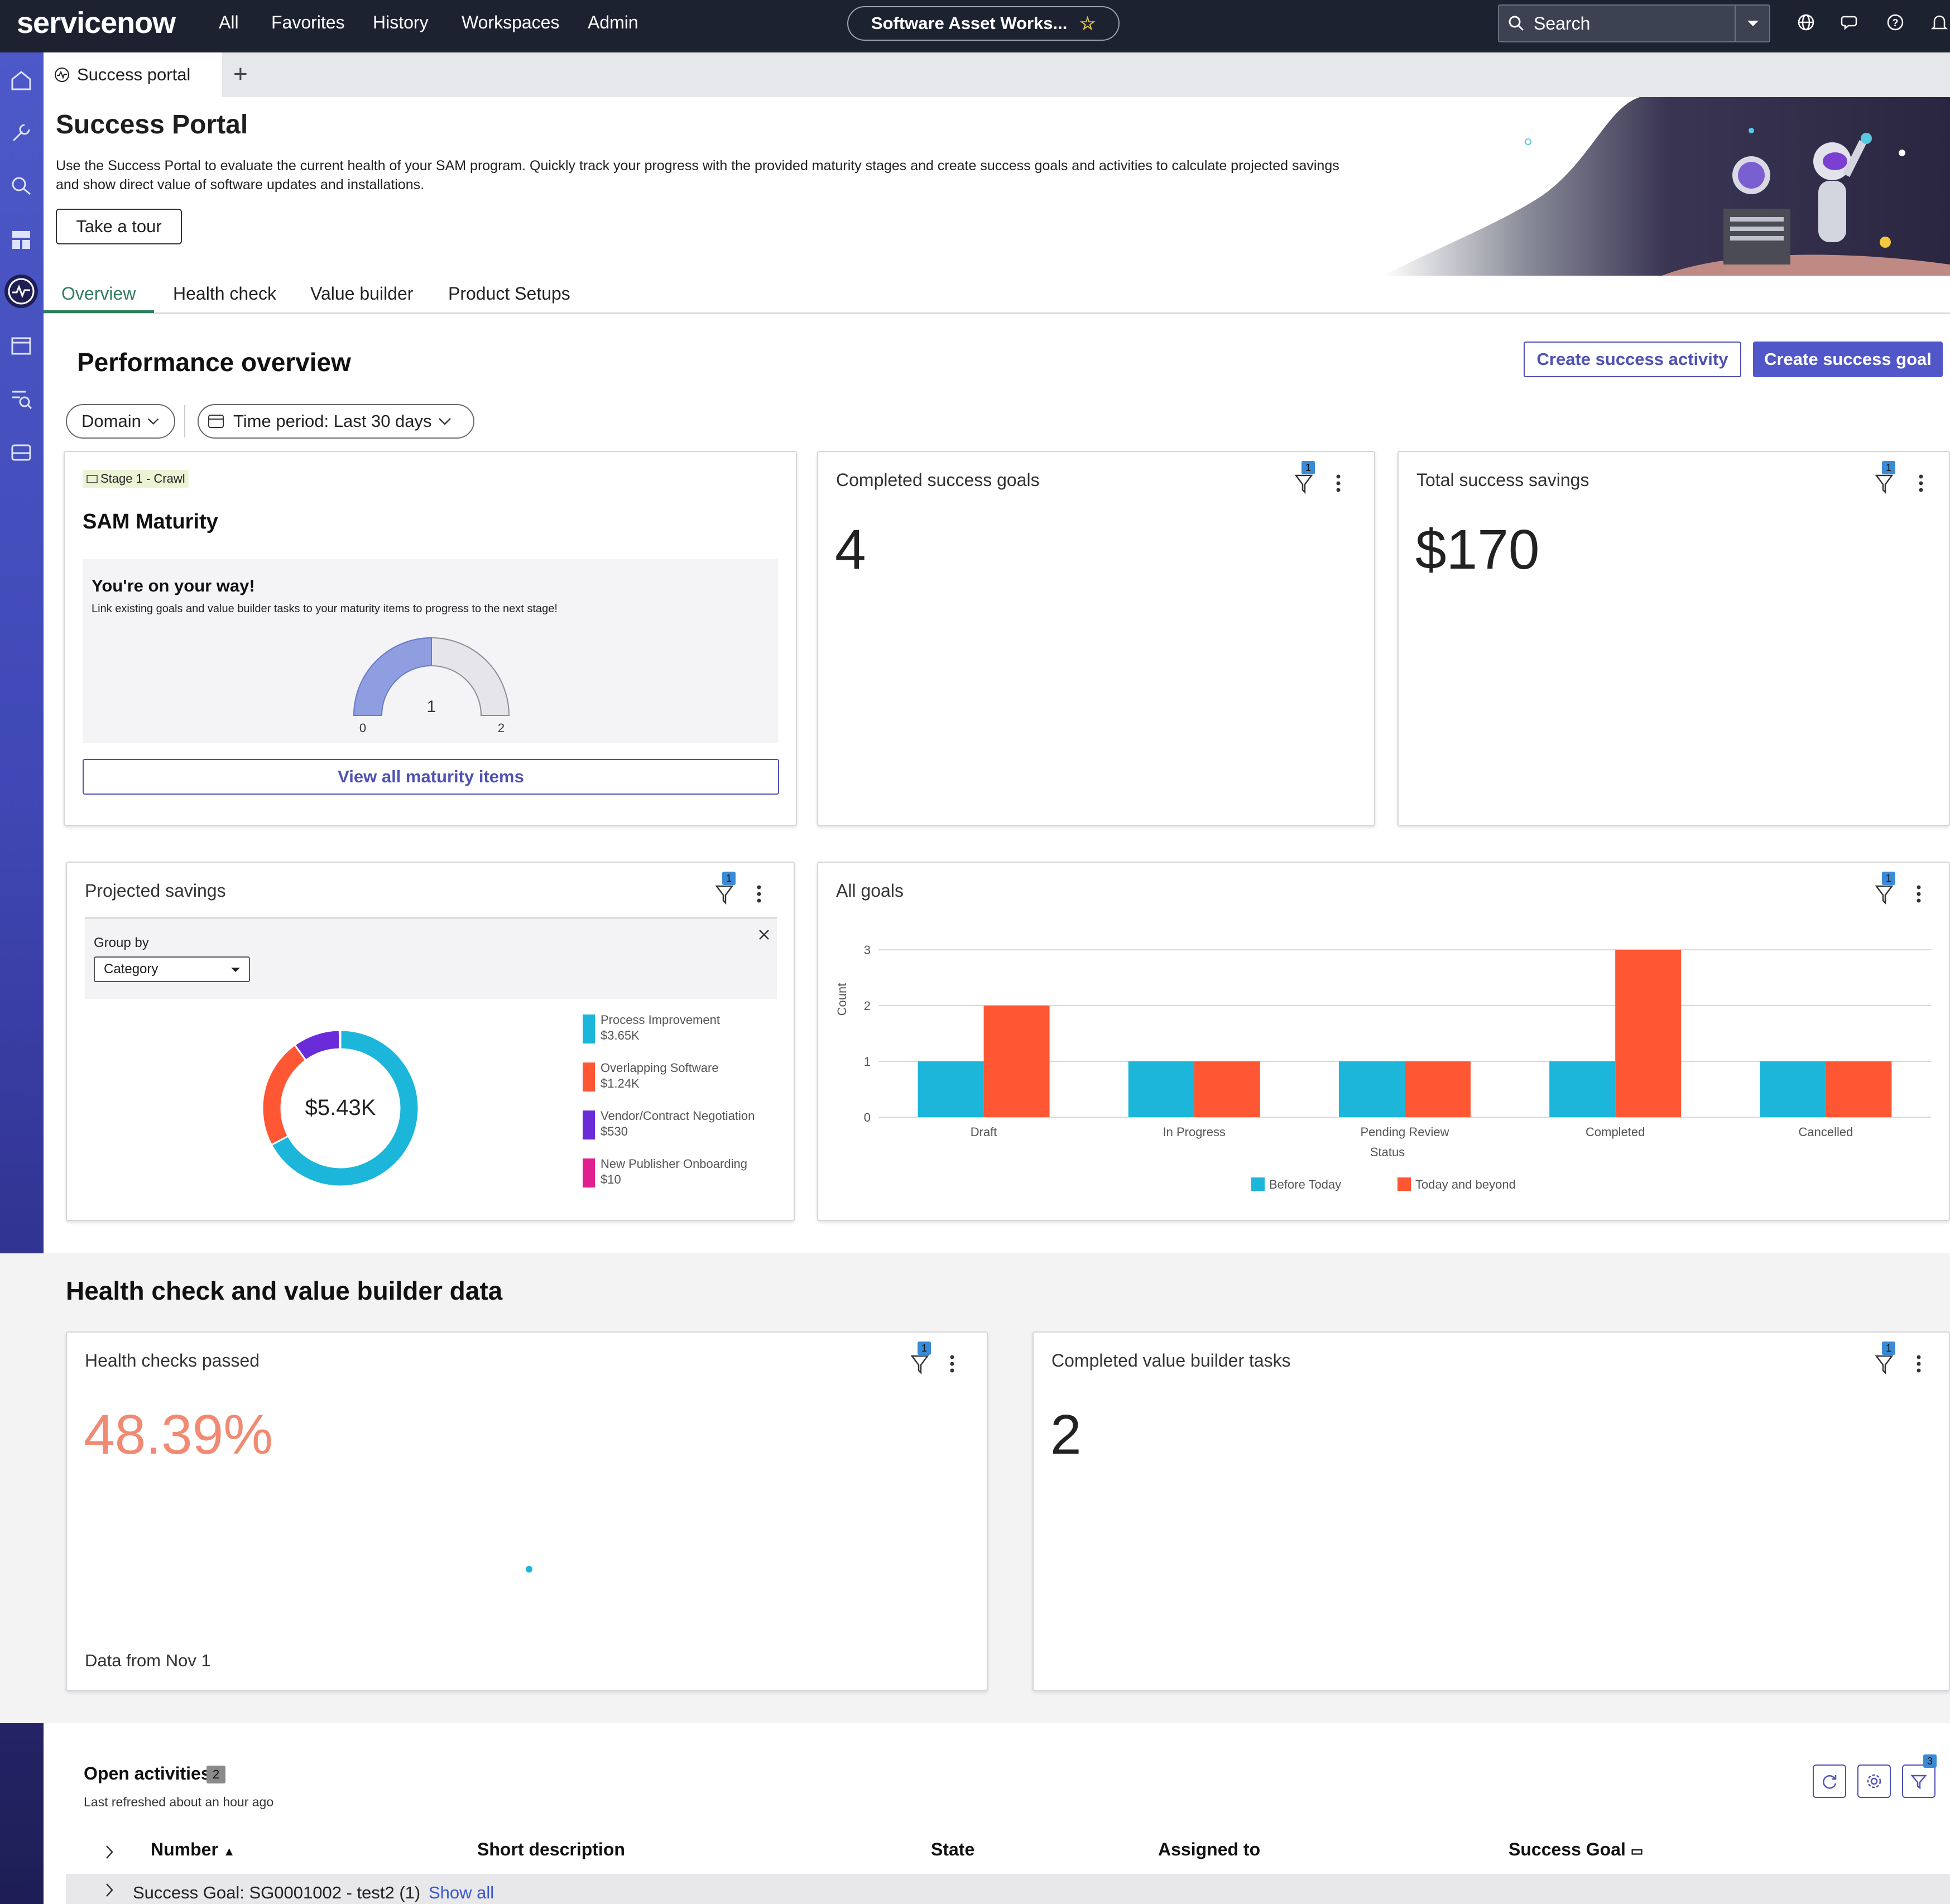 Image resolution: width=1950 pixels, height=1904 pixels. I want to click on card-title: Projected savings, so click(155, 891).